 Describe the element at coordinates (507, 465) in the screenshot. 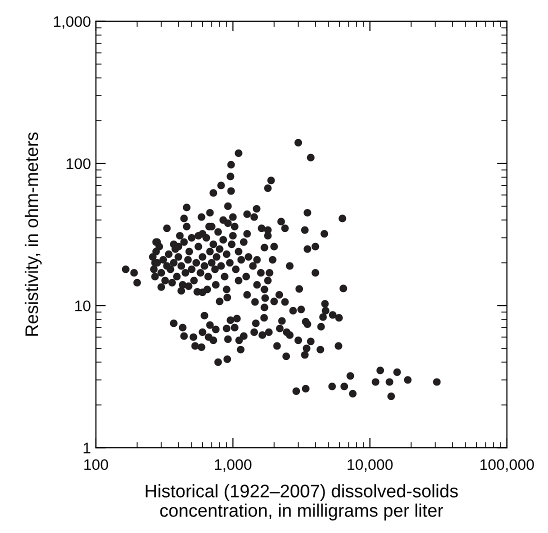

I see `x-tick-label: 100,000` at that location.